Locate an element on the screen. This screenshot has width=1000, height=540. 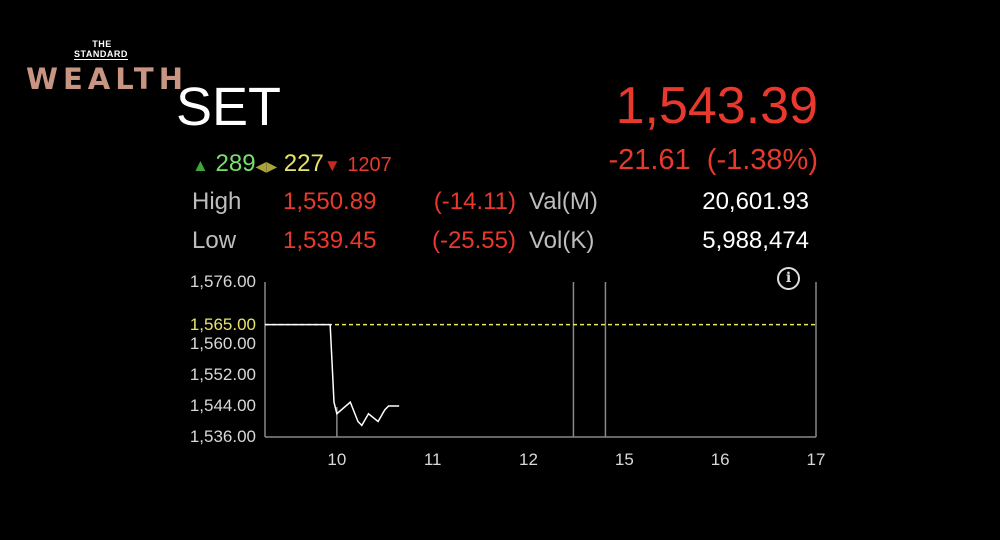
x-tick-label: 10 is located at coordinates (337, 459).